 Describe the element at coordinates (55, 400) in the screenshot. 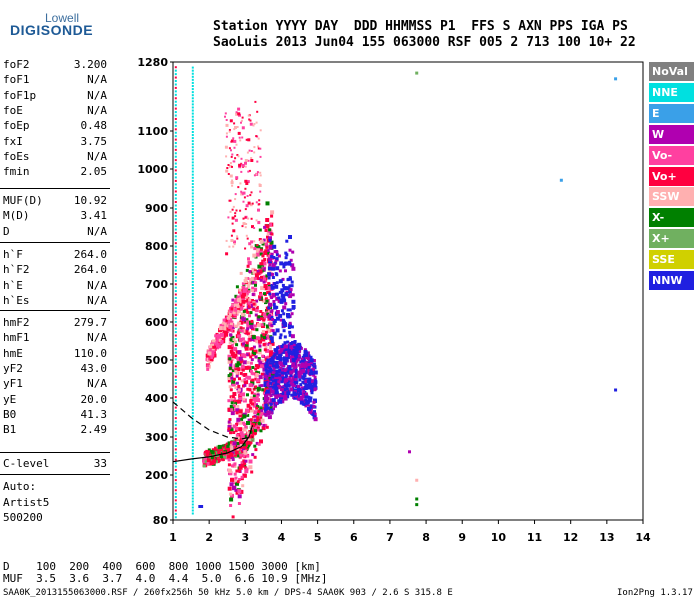

I see `param-row: yE 20.0` at that location.